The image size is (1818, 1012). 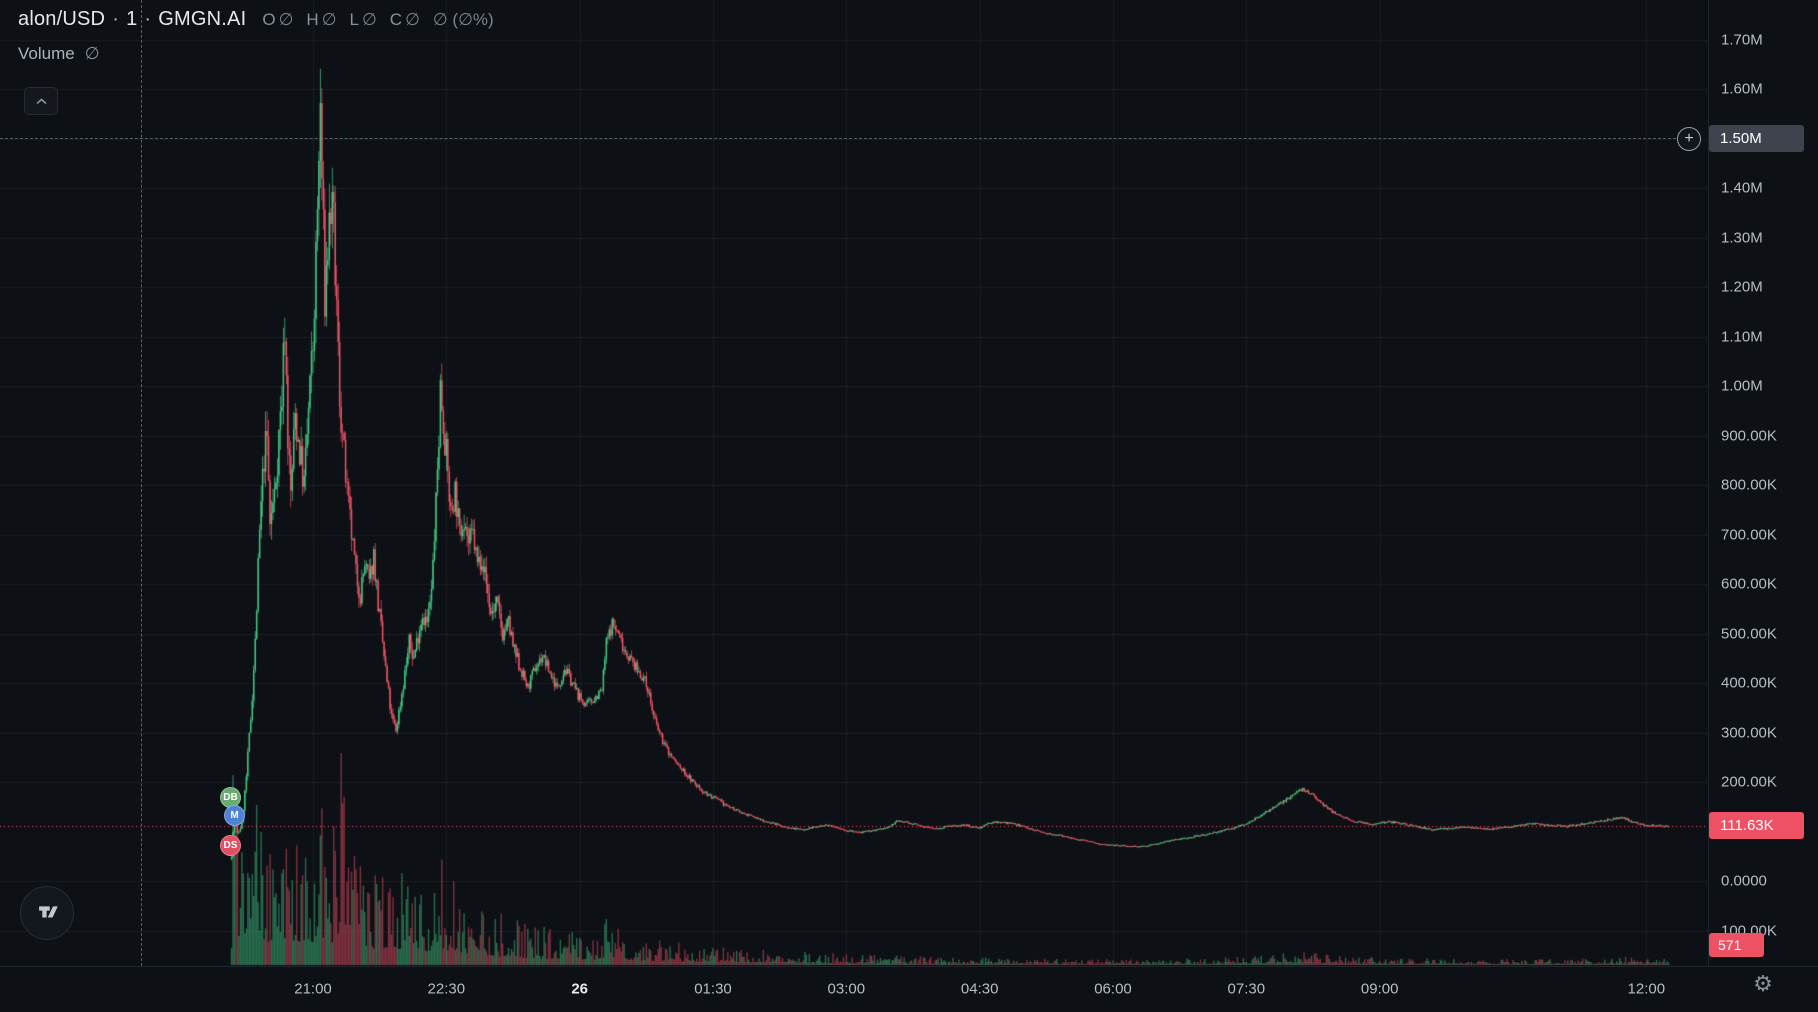 What do you see at coordinates (1113, 989) in the screenshot?
I see `time-axis-label: 06:00` at bounding box center [1113, 989].